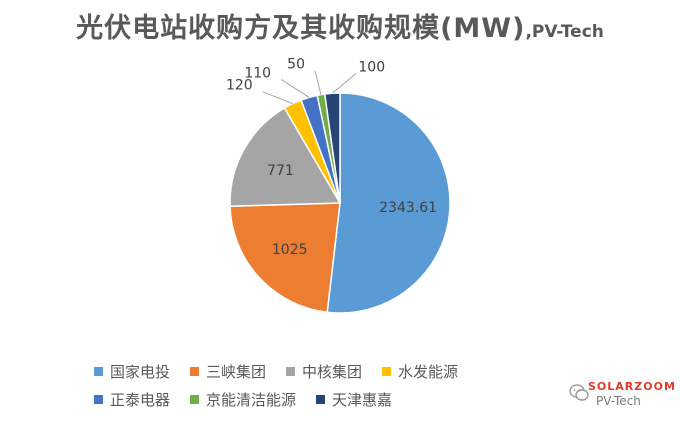 The height and width of the screenshot is (423, 680). I want to click on legend-label: 中核集团, so click(332, 371).